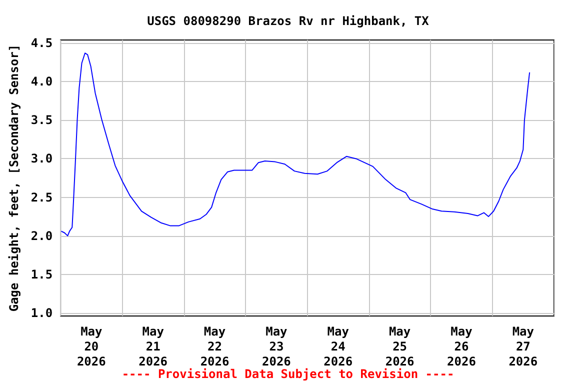  I want to click on y-tick-label: 4.0, so click(41, 81).